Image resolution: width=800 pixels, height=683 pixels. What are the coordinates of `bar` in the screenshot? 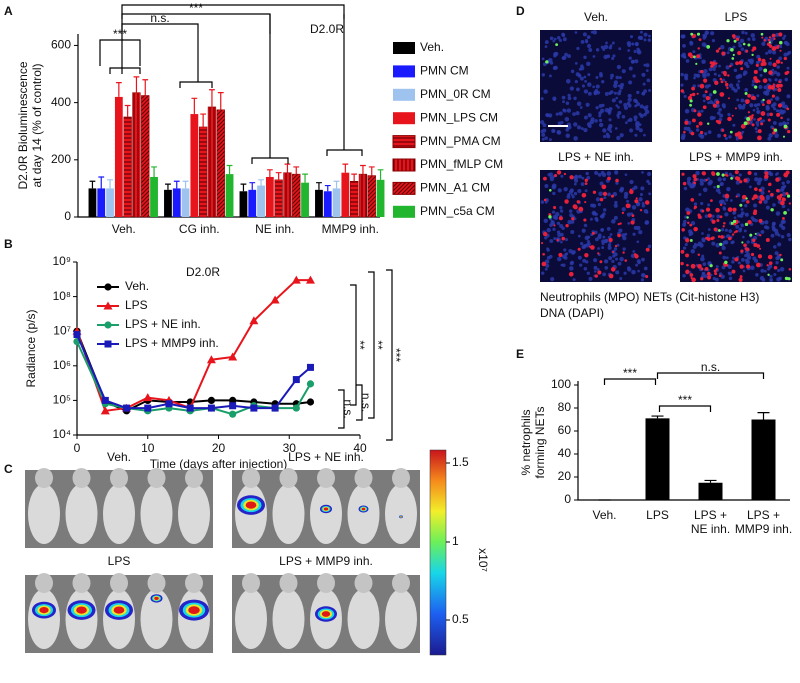 It's located at (203, 172).